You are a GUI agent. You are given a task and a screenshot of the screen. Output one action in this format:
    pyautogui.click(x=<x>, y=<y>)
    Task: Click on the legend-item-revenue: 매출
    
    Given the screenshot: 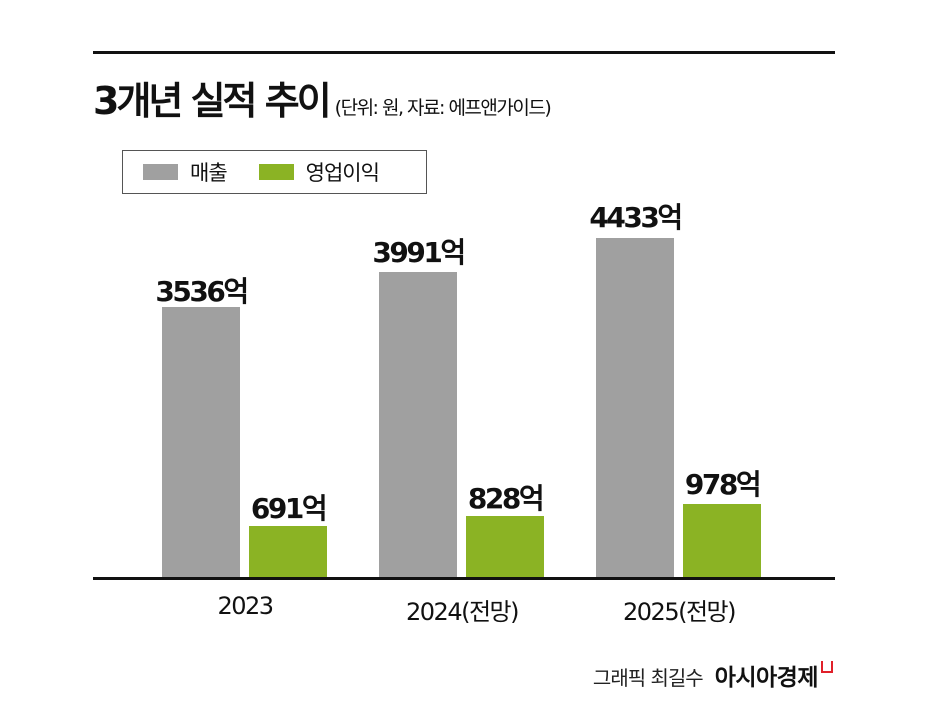 What is the action you would take?
    pyautogui.click(x=185, y=172)
    